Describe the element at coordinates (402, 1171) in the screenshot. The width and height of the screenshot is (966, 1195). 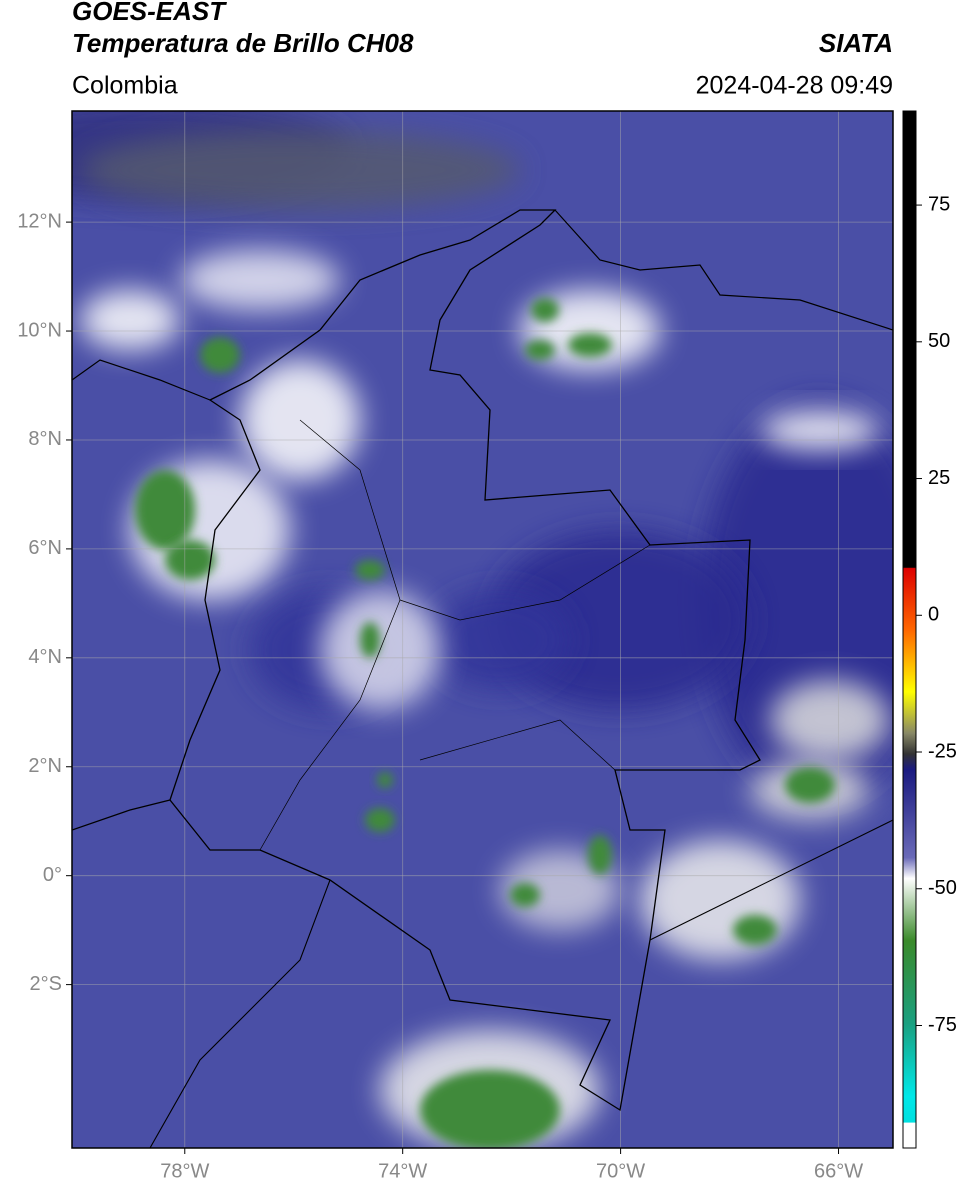
I see `x-tick-label: 74°W` at that location.